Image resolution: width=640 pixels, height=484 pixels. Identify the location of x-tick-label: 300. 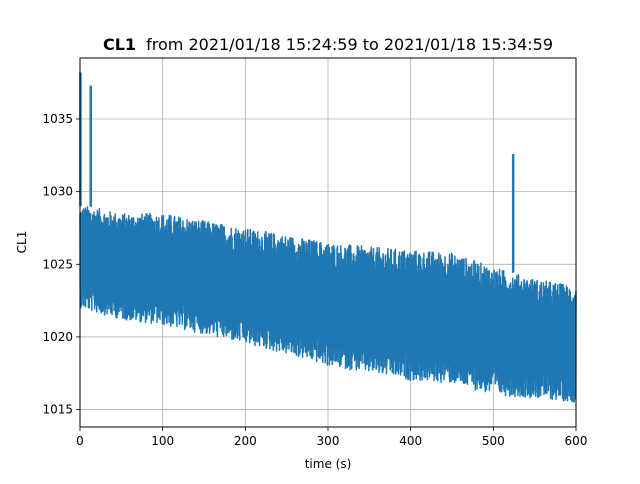
(328, 441).